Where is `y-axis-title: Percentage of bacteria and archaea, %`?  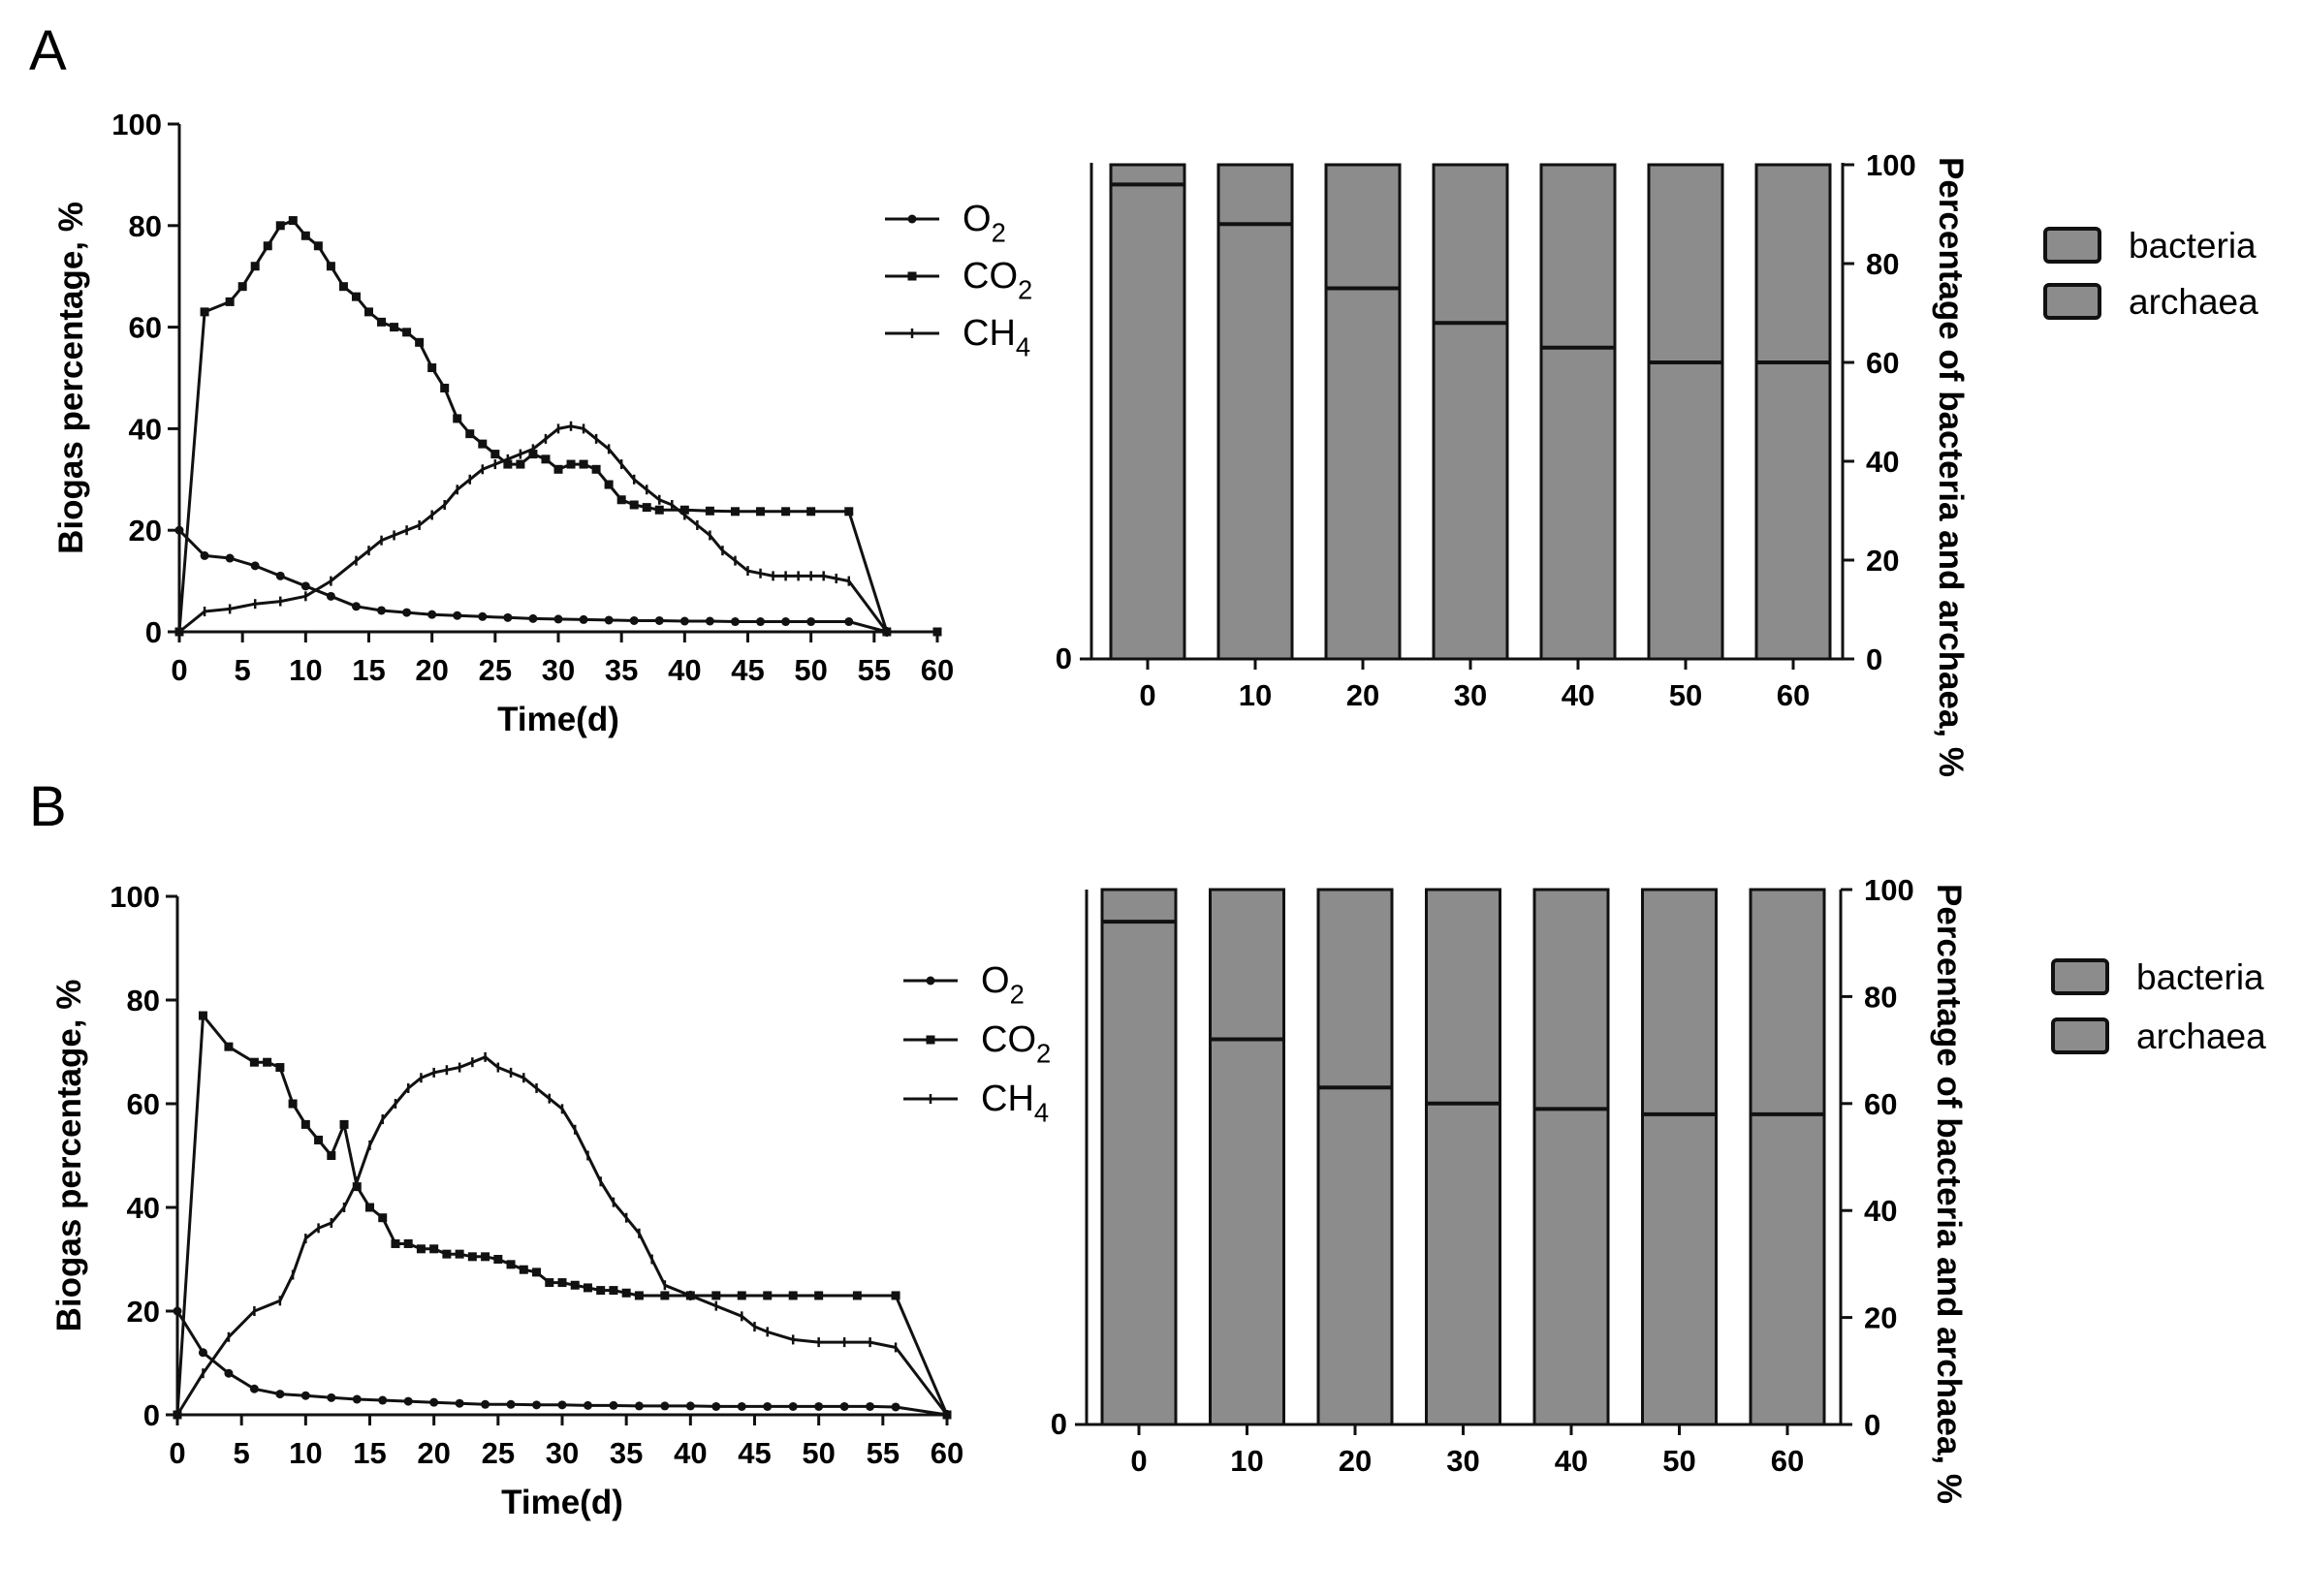
y-axis-title: Percentage of bacteria and archaea, % is located at coordinates (1949, 1194).